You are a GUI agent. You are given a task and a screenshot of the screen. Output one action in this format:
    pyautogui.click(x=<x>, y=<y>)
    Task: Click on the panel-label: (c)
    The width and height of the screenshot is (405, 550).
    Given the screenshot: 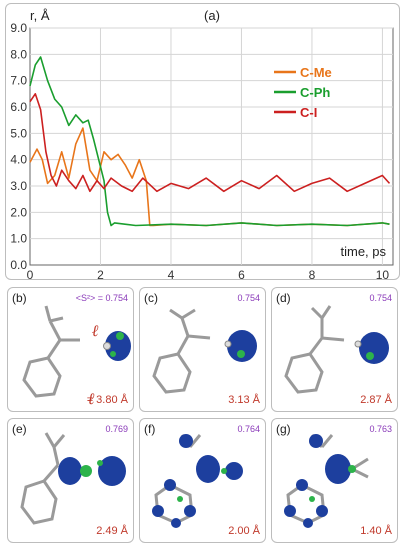 What is the action you would take?
    pyautogui.click(x=151, y=298)
    